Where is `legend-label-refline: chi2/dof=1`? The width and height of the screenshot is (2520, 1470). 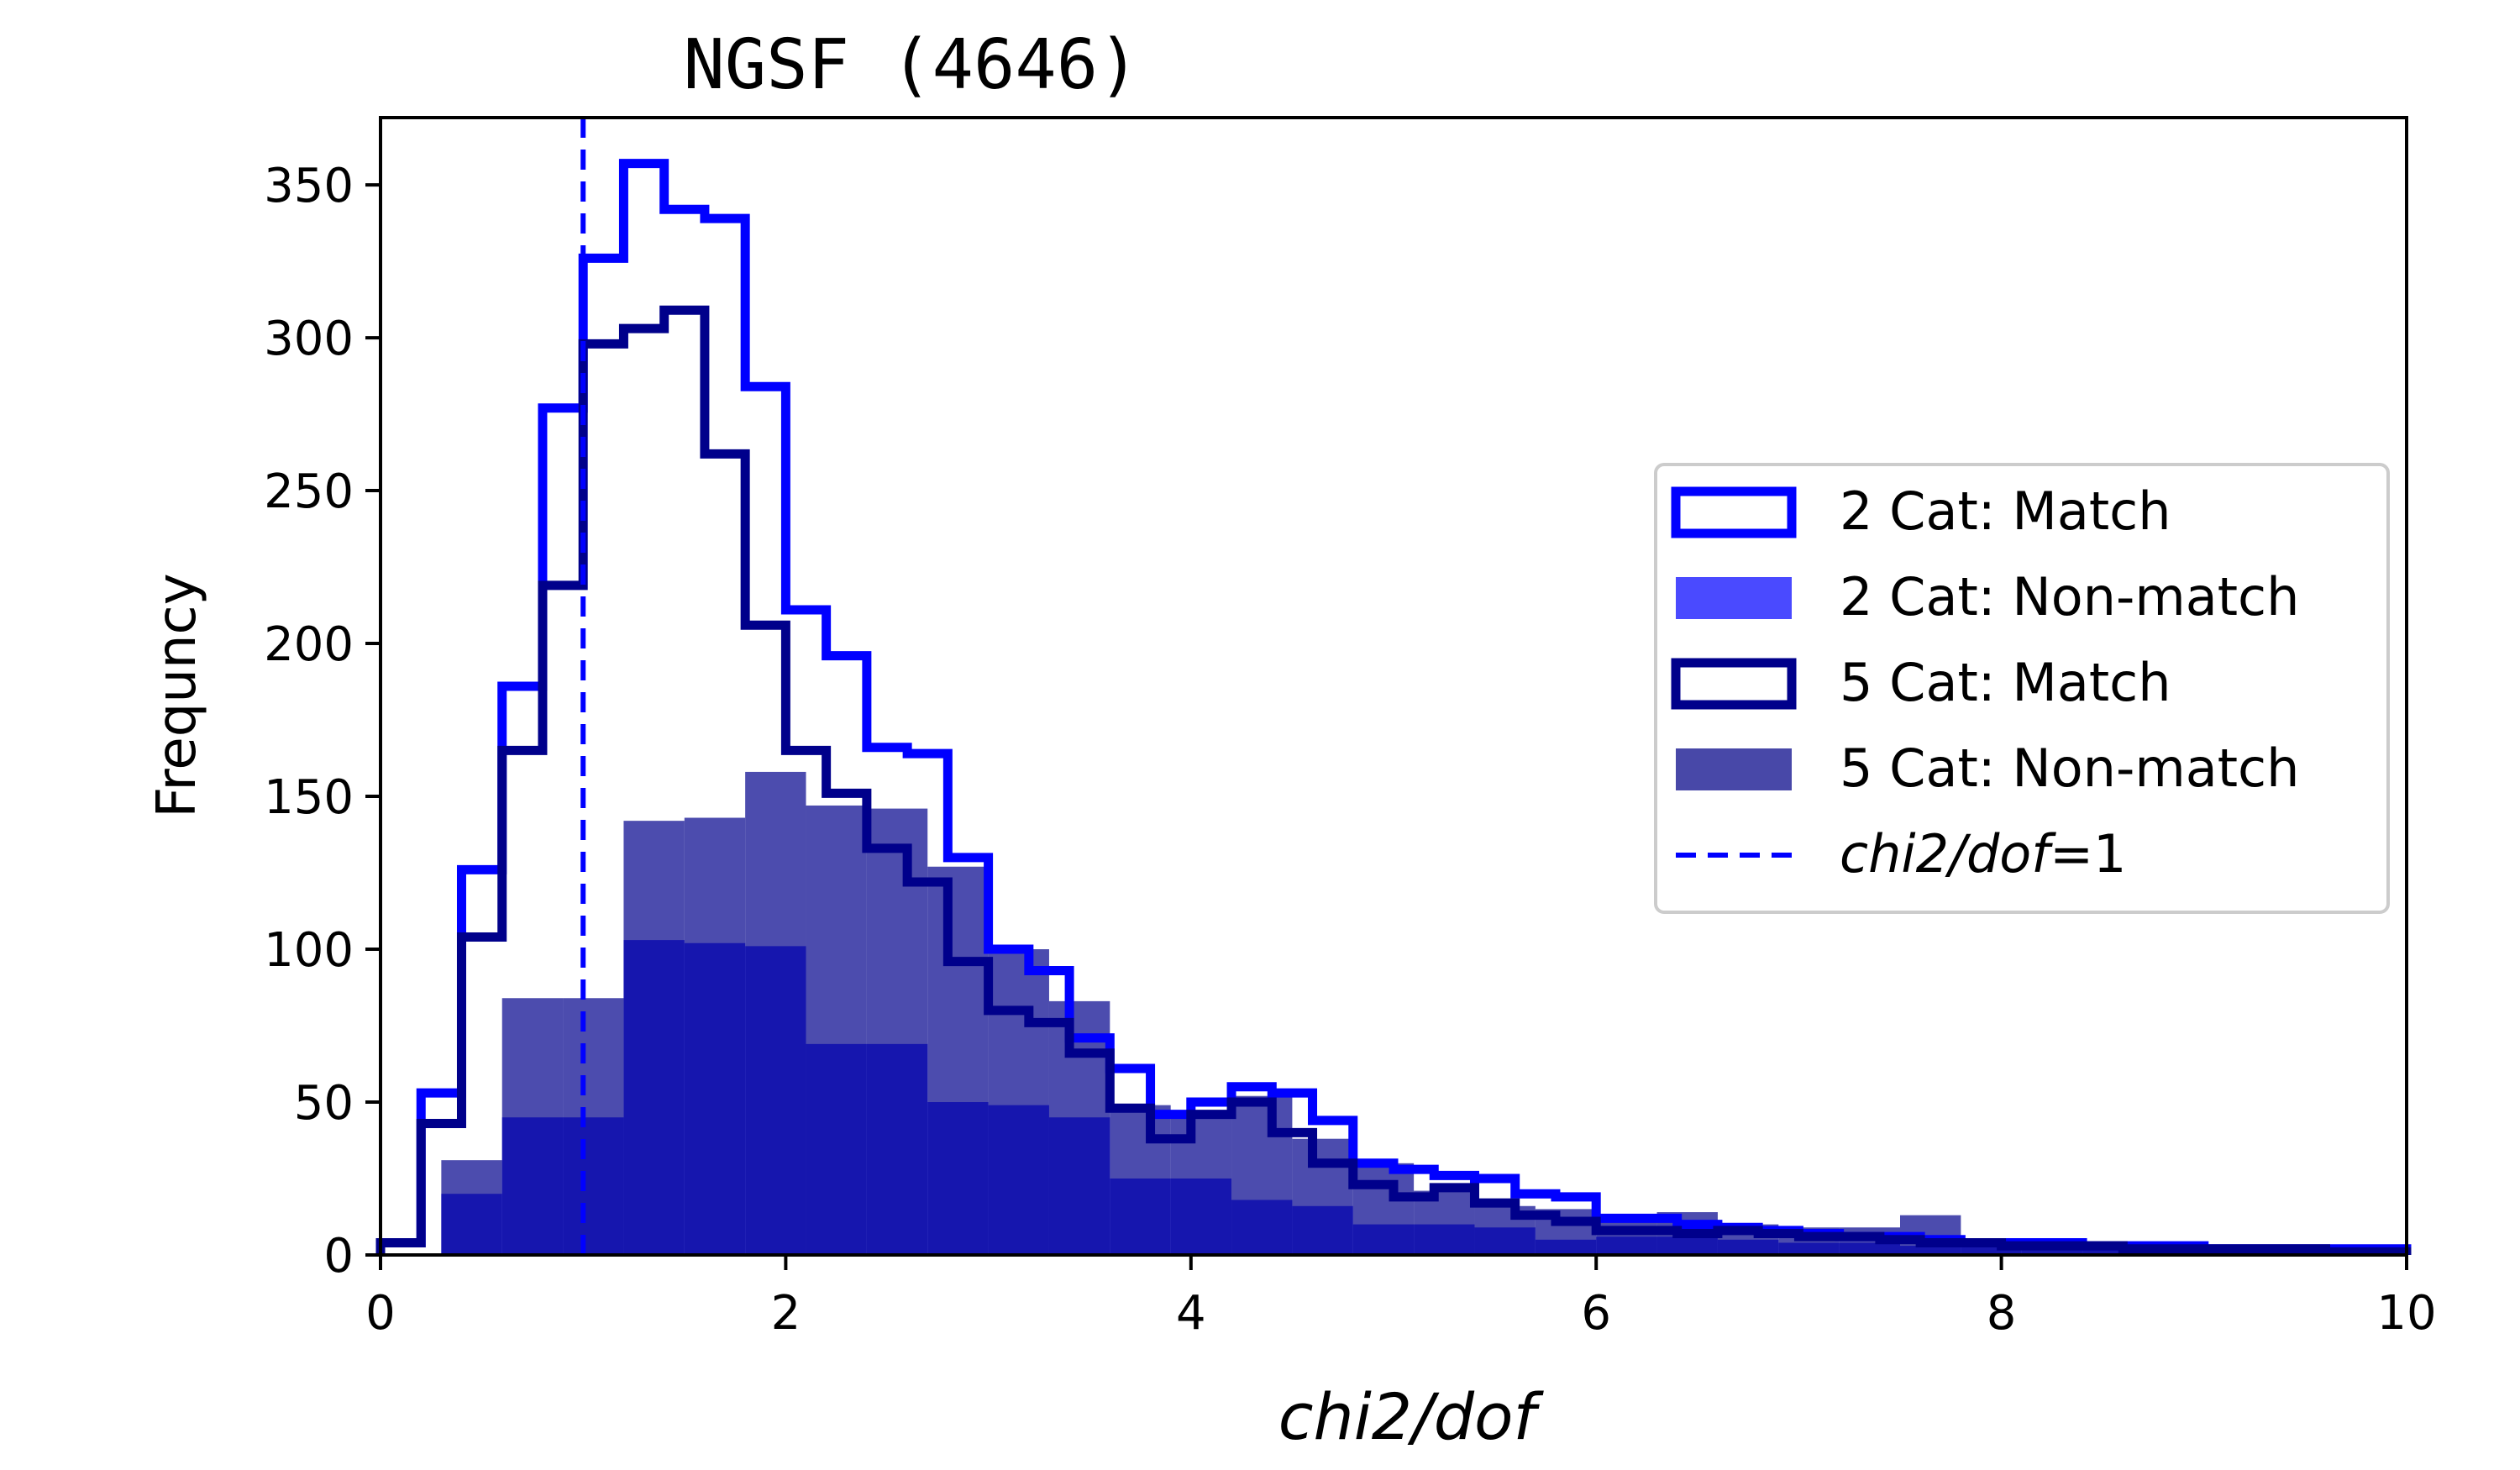 legend-label-refline: chi2/dof=1 is located at coordinates (1983, 854).